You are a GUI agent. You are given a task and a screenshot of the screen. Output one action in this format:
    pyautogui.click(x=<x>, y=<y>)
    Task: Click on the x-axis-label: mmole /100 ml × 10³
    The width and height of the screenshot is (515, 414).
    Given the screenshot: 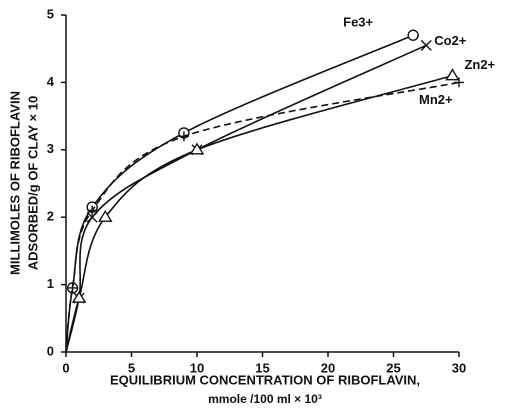 What is the action you would take?
    pyautogui.click(x=265, y=399)
    